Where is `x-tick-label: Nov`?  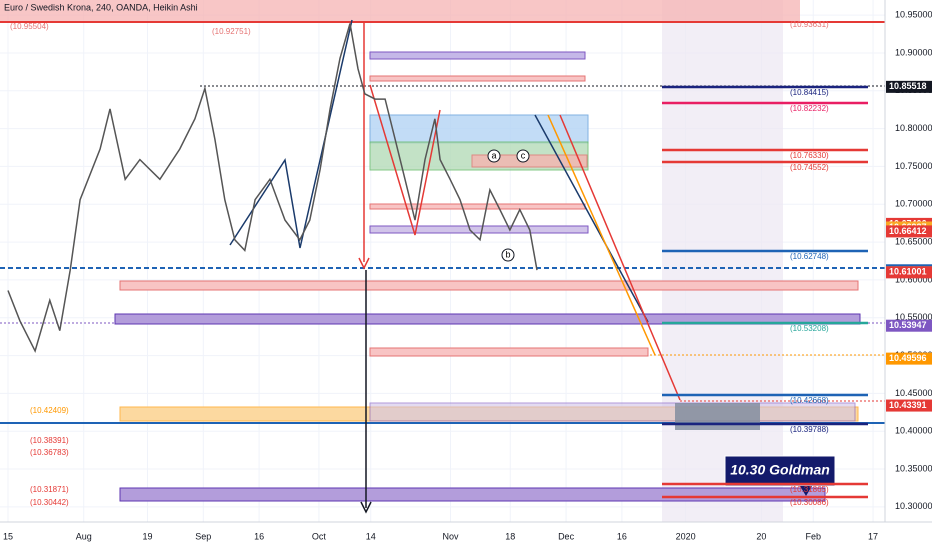
x-tick-label: Nov is located at coordinates (450, 536).